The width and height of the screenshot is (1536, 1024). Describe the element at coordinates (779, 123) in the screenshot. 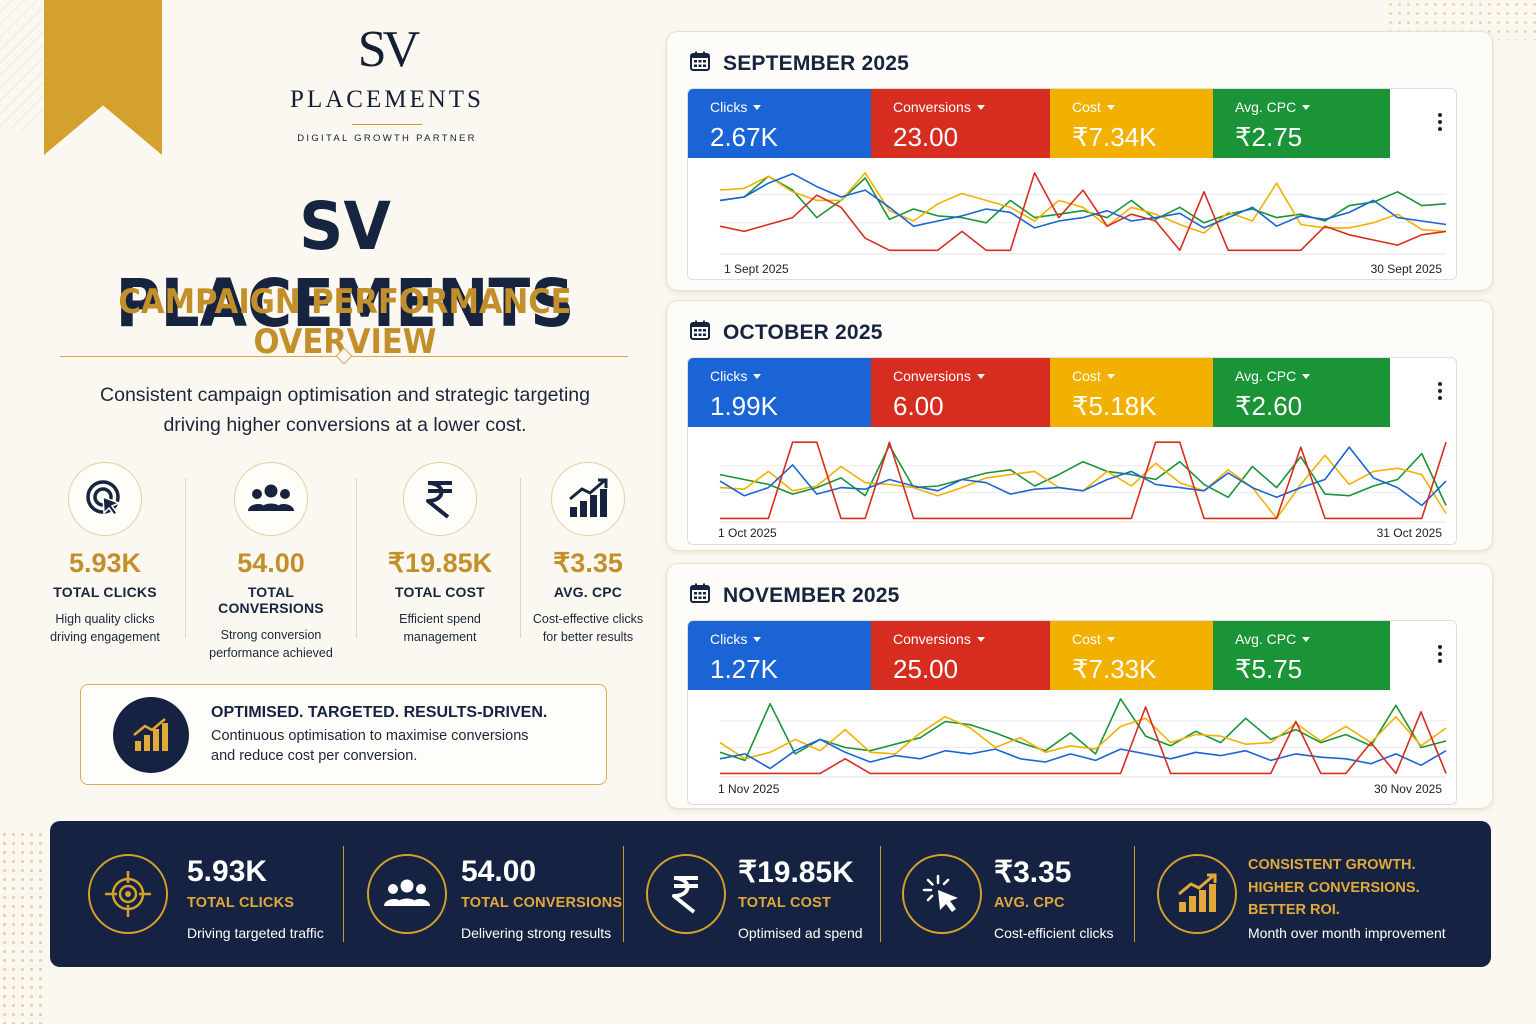

I see `metric-tile-clicks: Clicks 2.67K` at that location.